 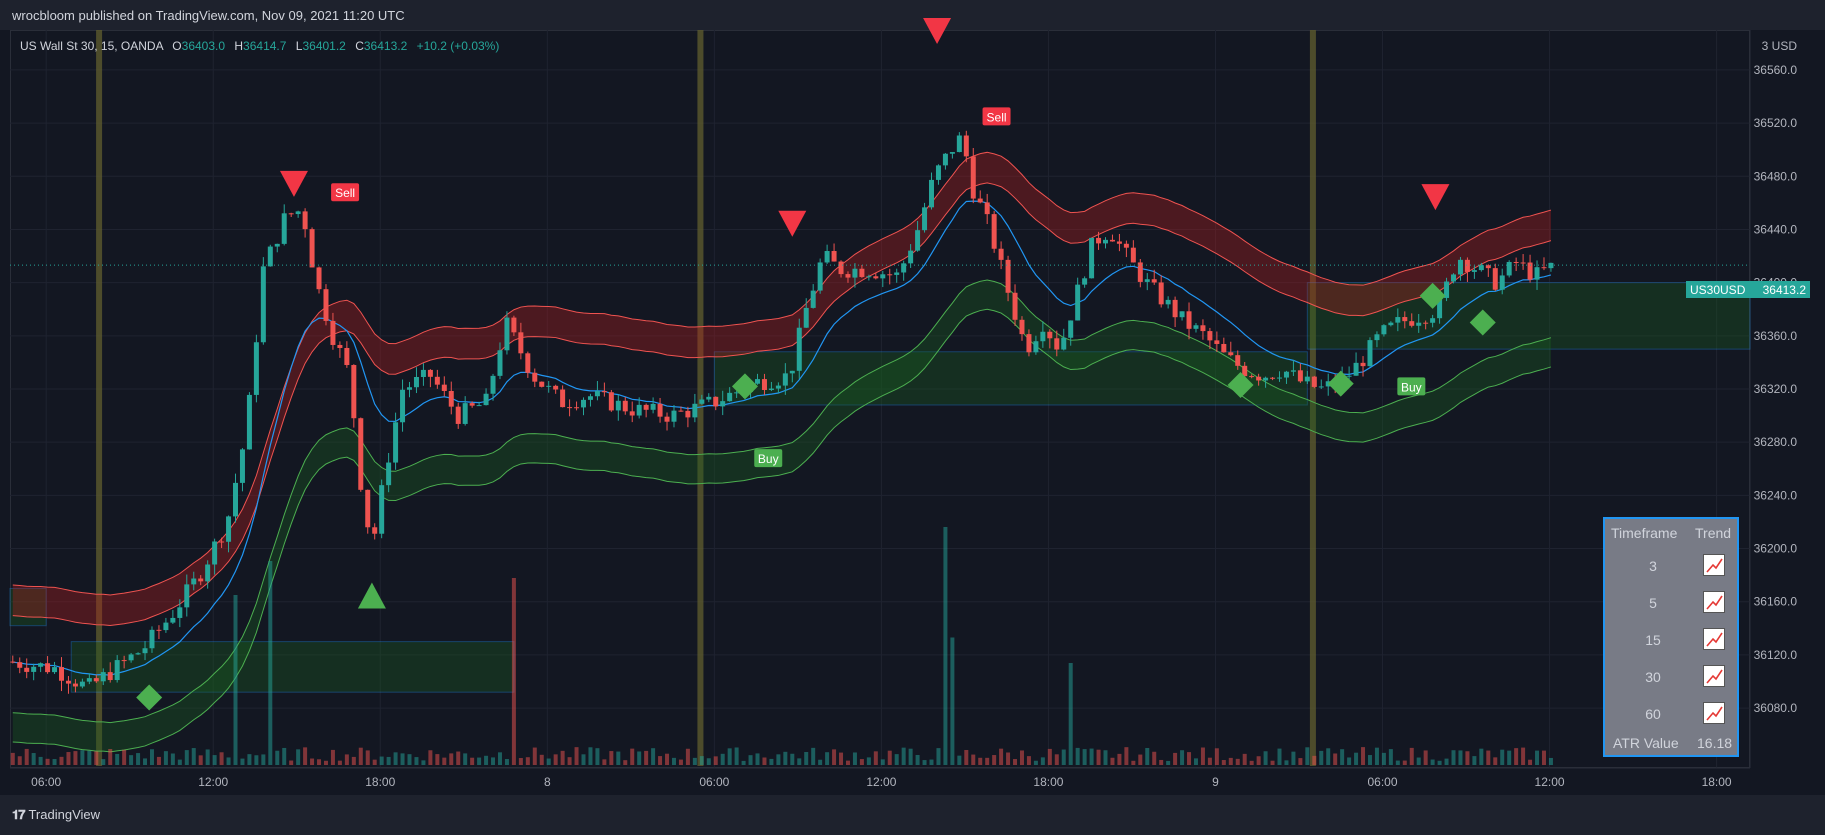 I want to click on sell-label-text: Sell, so click(x=997, y=117).